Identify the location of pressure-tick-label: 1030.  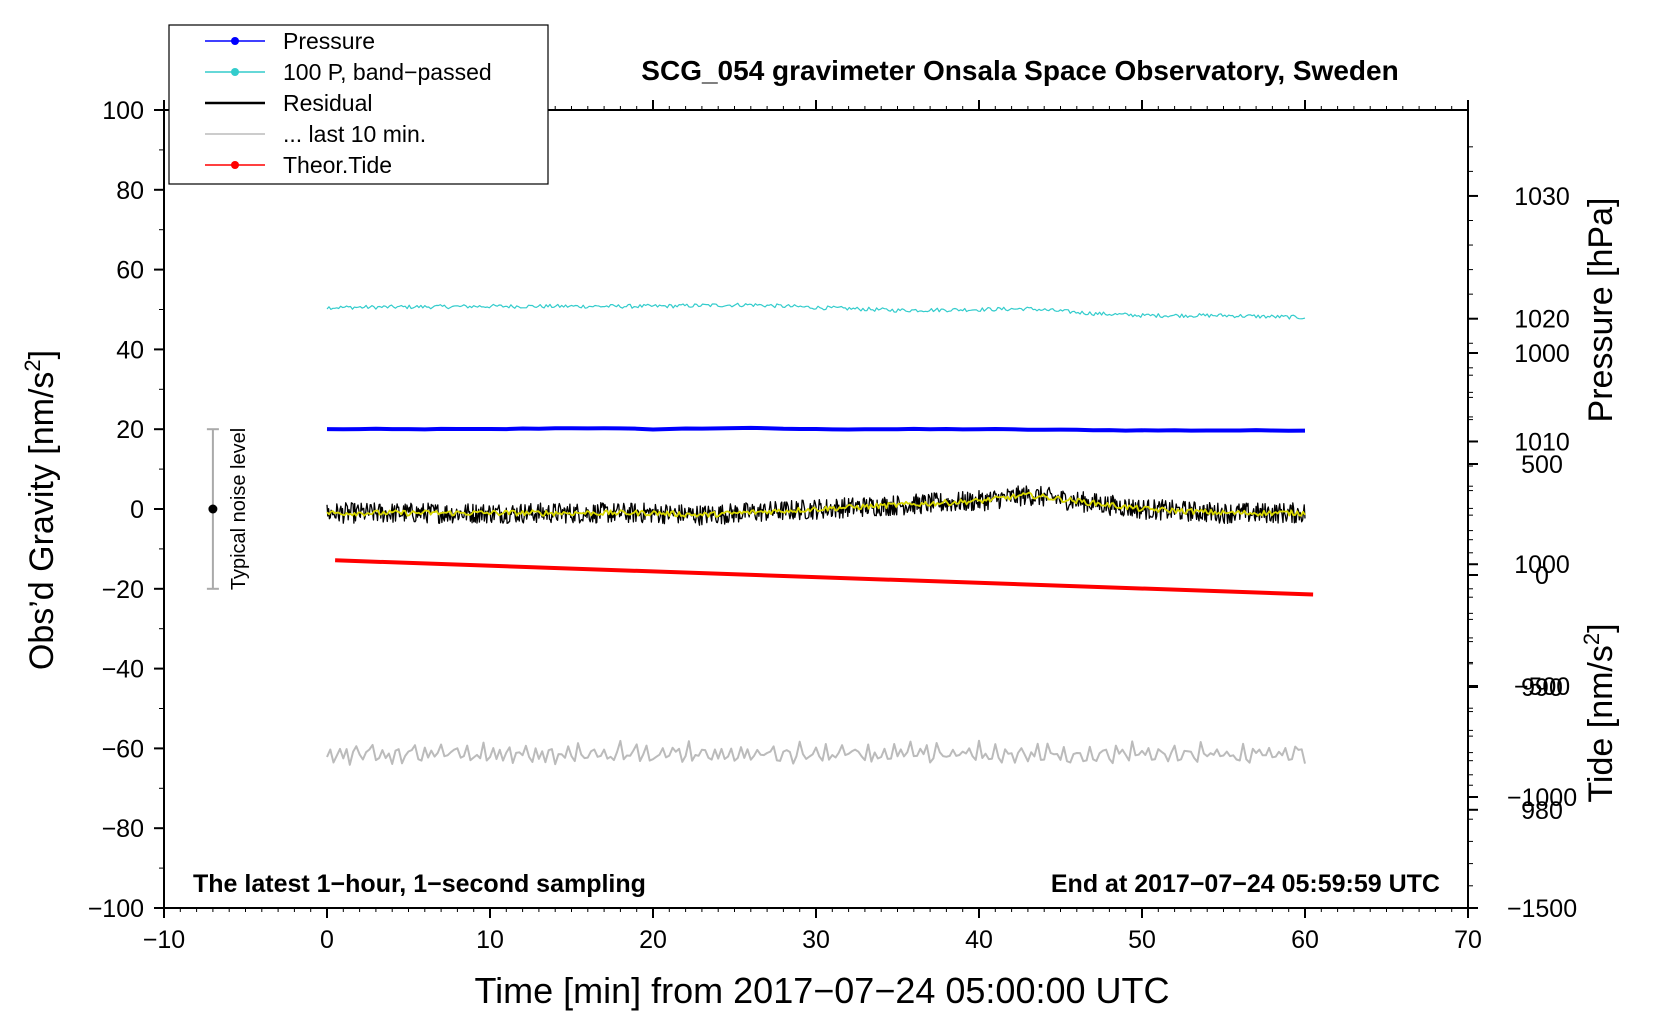
(1542, 197).